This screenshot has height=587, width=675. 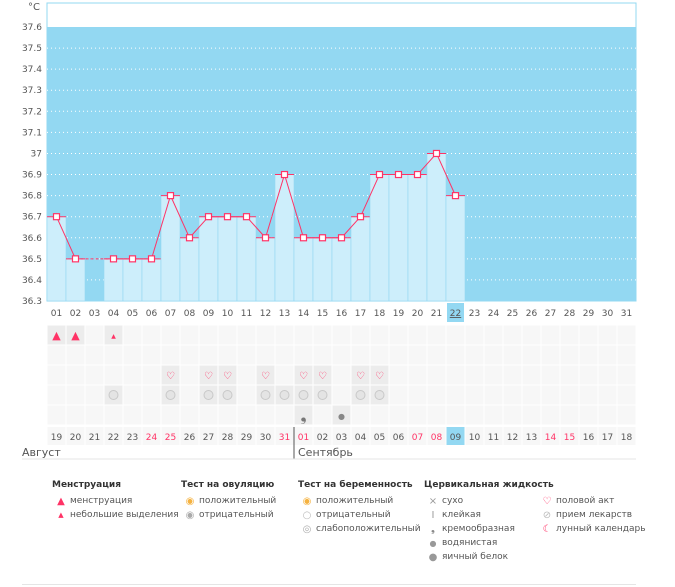 I want to click on y-tick-label: 37.5, so click(x=32, y=49).